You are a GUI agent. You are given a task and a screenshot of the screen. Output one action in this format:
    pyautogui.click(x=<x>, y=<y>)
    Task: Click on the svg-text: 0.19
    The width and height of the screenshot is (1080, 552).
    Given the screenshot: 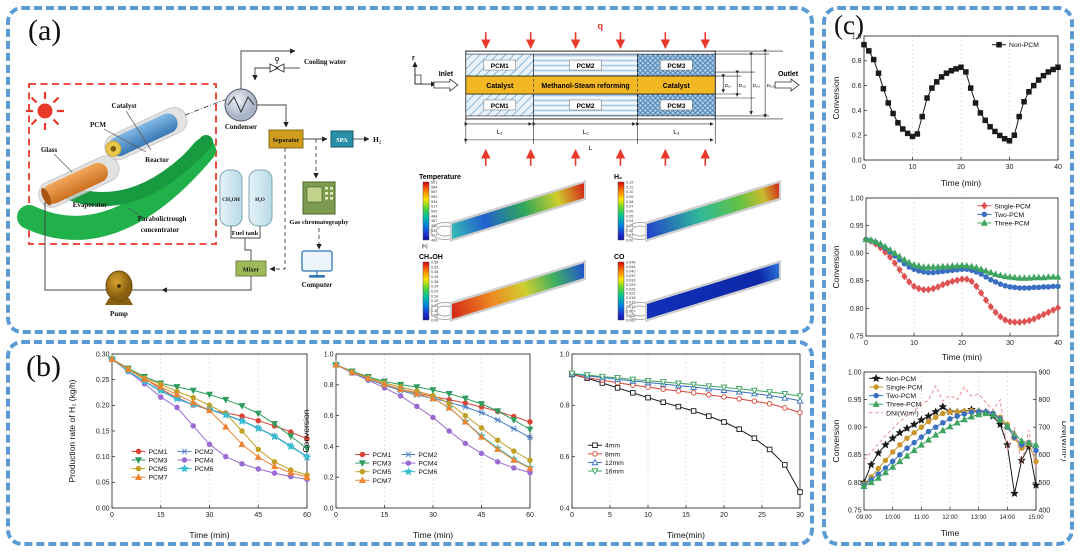 What is the action you would take?
    pyautogui.click(x=434, y=301)
    